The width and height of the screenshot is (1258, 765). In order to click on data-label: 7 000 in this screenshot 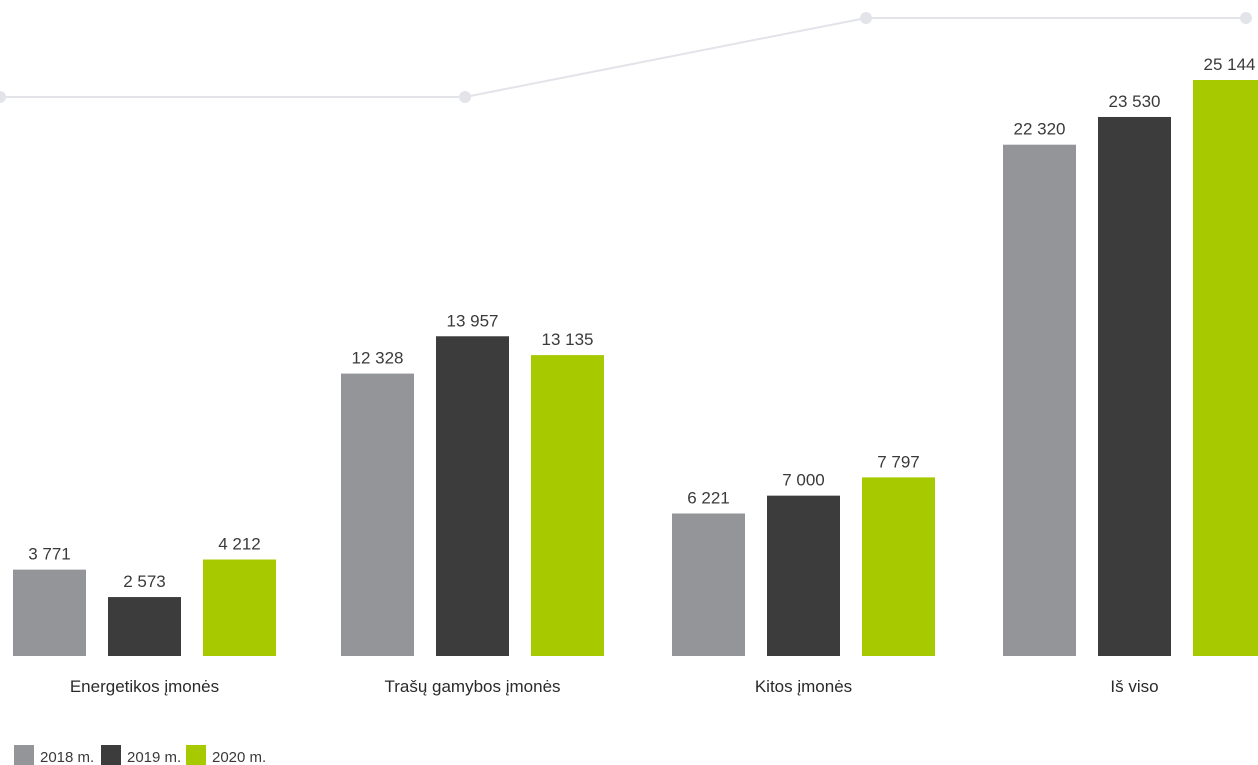, I will do `click(803, 480)`.